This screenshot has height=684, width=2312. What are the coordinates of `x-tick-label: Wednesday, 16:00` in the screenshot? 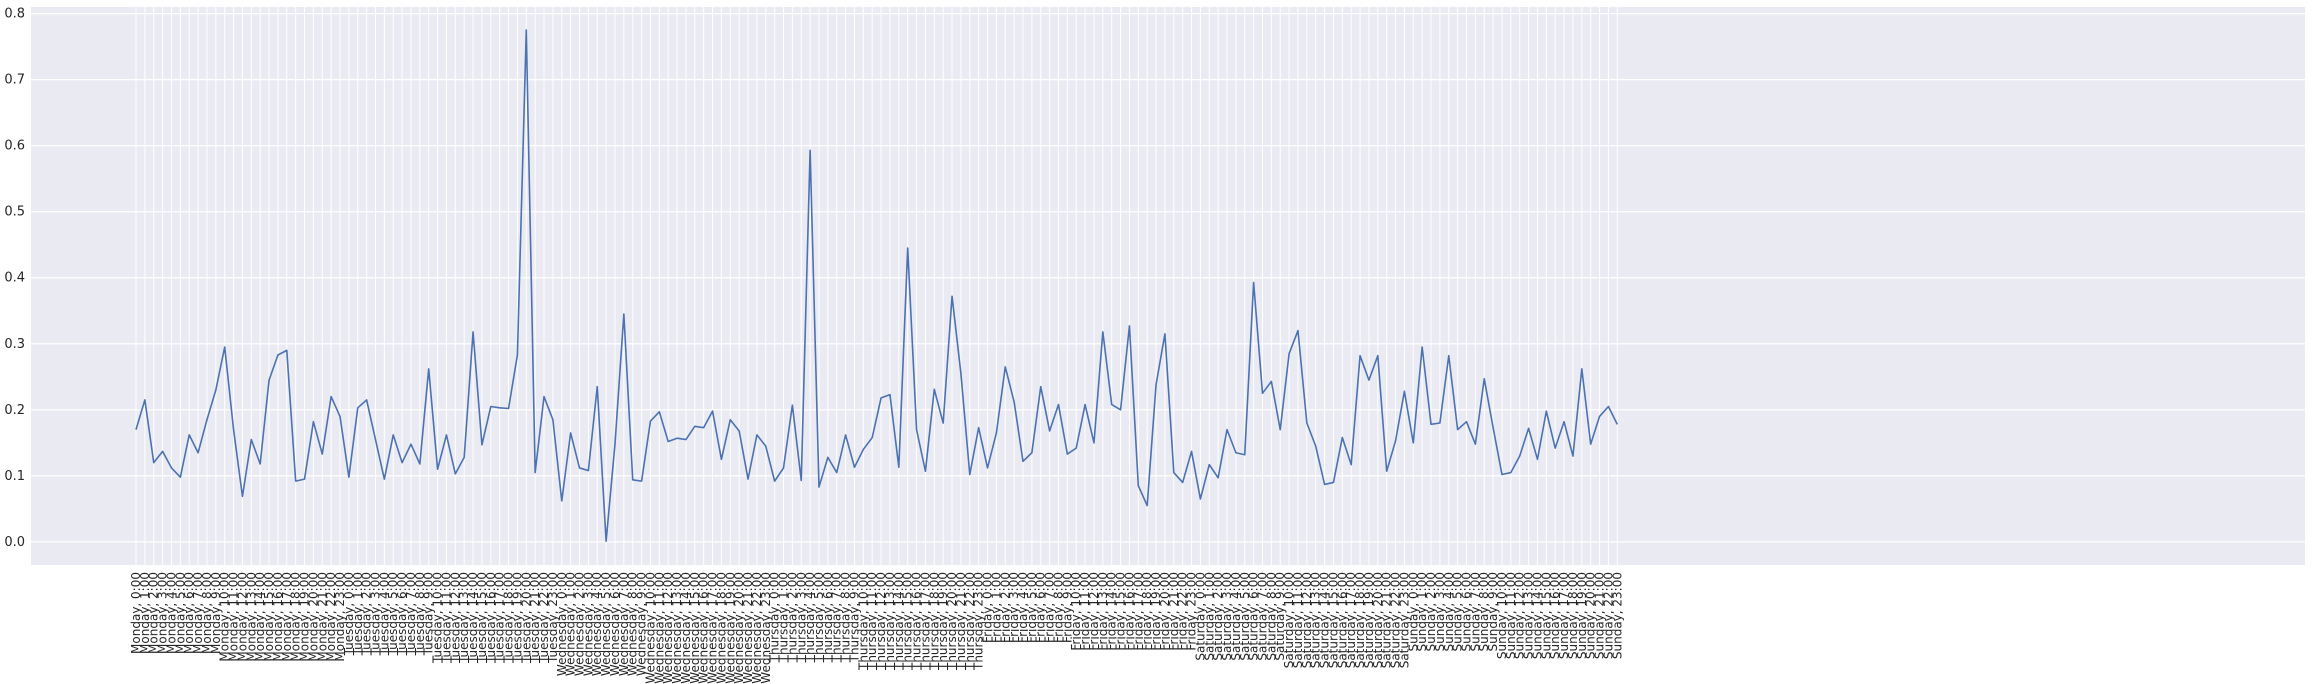 It's located at (704, 628).